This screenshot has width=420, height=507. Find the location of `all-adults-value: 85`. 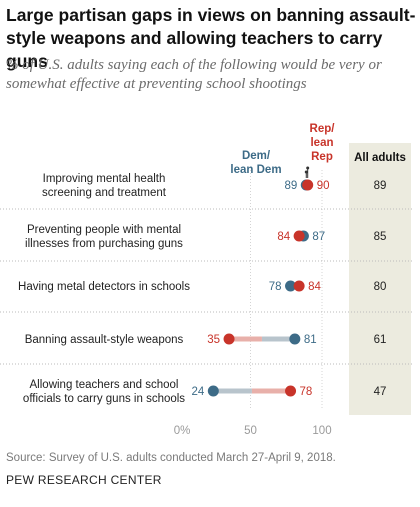

all-adults-value: 85 is located at coordinates (380, 237).